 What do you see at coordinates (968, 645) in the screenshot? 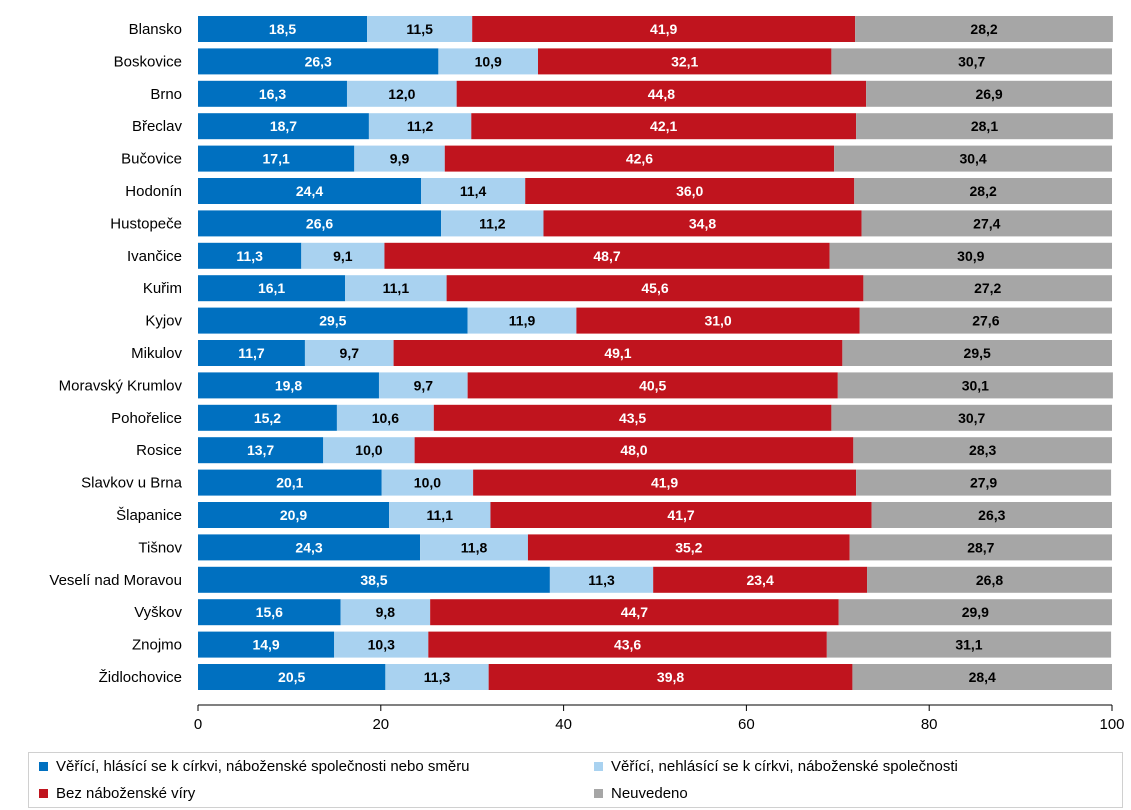
I see `bar-value-label: 31,1` at bounding box center [968, 645].